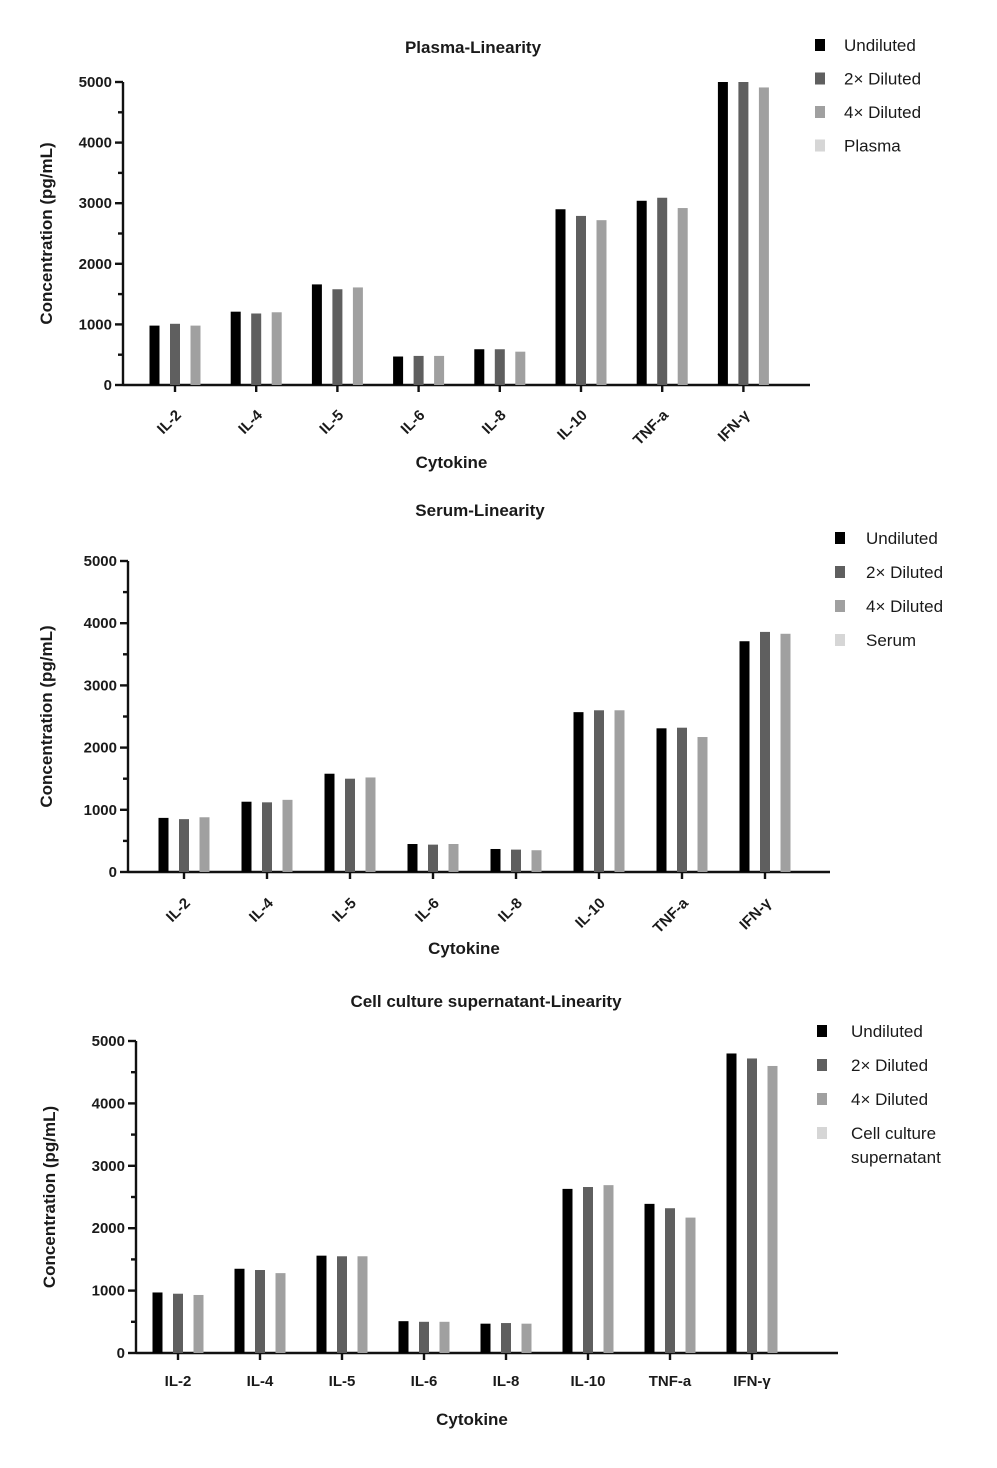  I want to click on chart-title: Plasma-Linearity, so click(473, 47).